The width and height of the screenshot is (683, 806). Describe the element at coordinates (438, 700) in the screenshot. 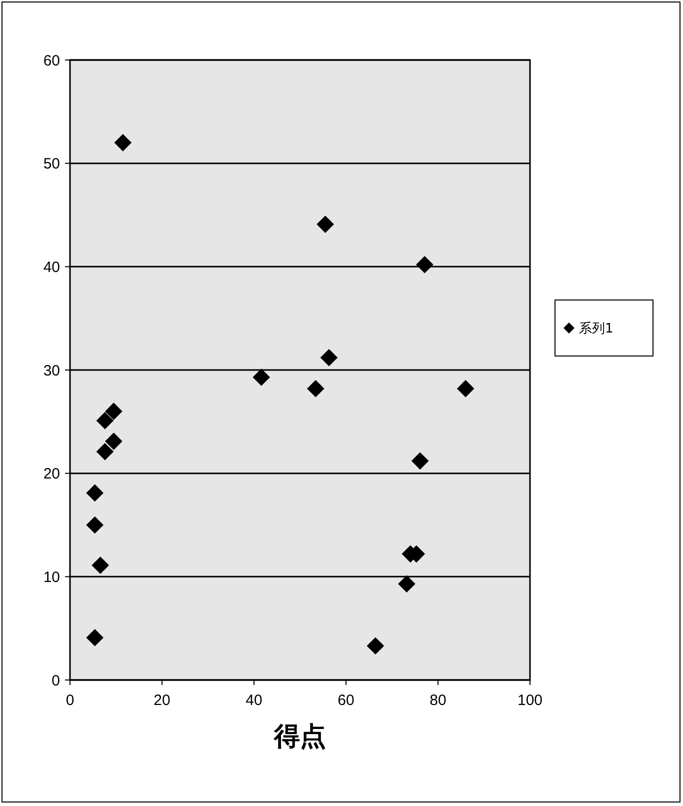

I see `x-tick-label: 80` at that location.